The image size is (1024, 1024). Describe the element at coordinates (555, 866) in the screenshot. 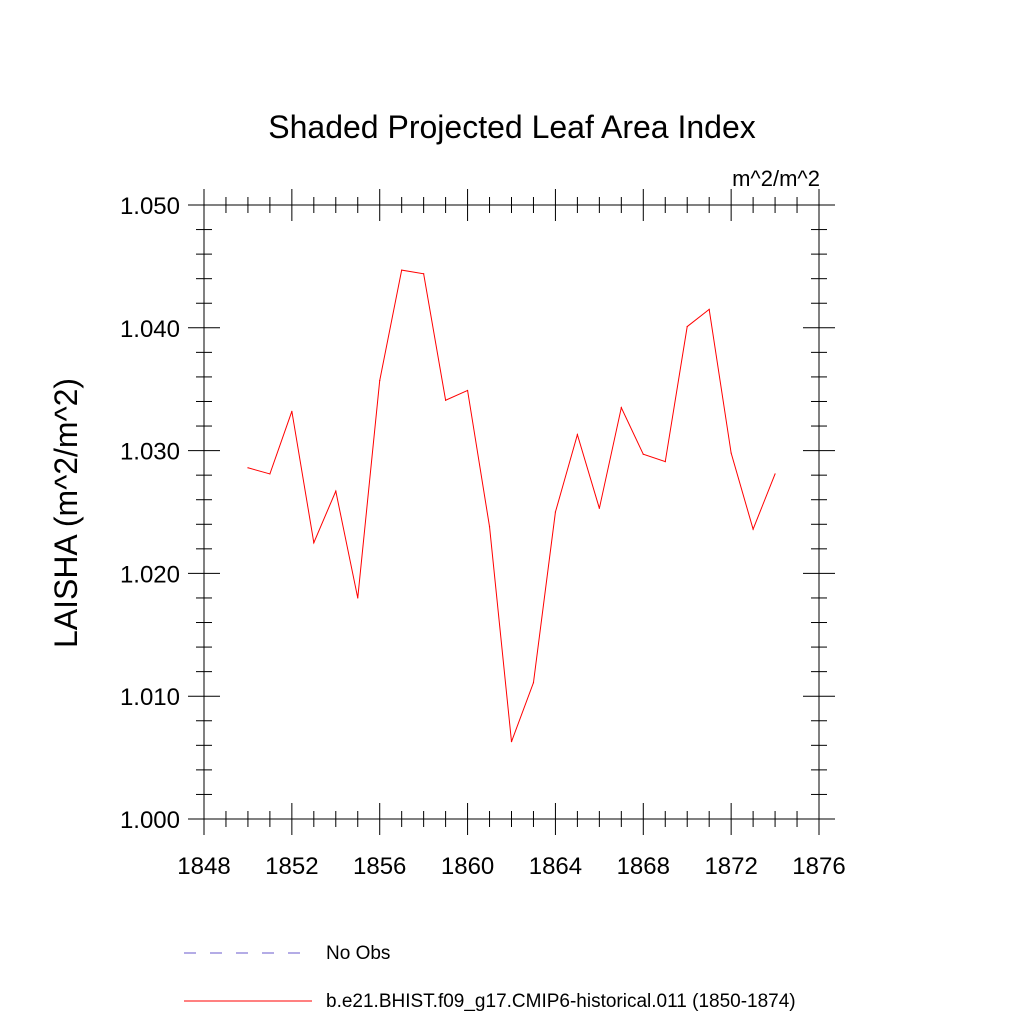

I see `x-tick-label: 1864` at that location.